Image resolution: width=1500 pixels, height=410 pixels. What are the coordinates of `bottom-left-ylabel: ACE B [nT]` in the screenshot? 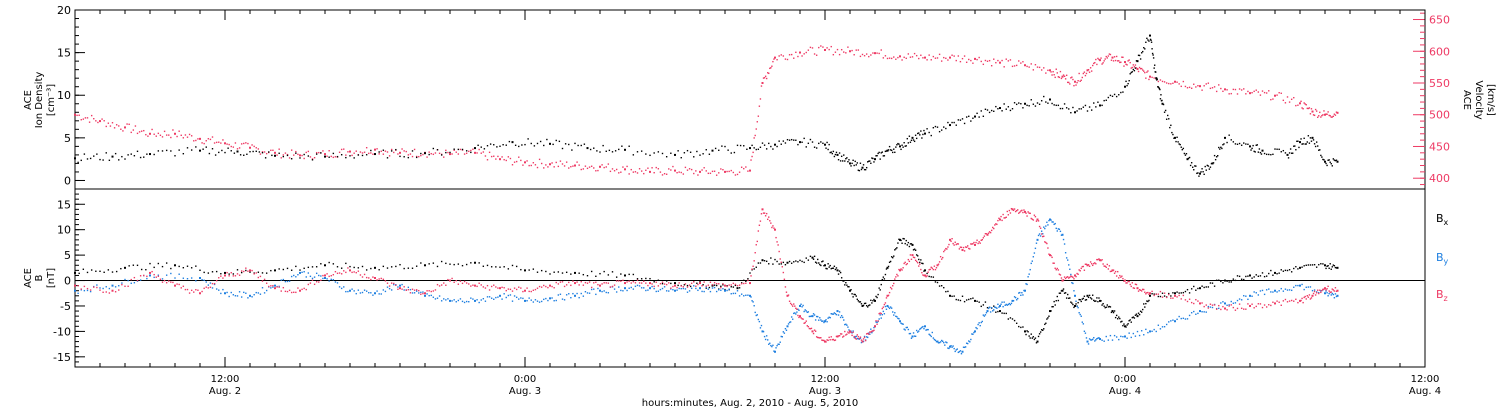 It's located at (40, 278).